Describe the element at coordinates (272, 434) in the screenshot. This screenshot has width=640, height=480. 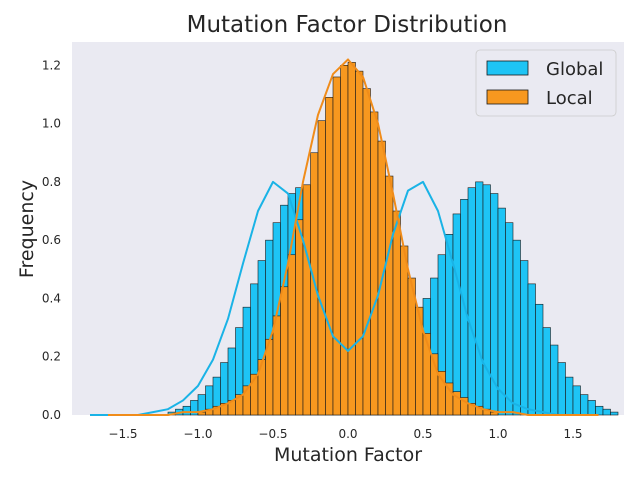
I see `x-tick-label: −0.5` at that location.